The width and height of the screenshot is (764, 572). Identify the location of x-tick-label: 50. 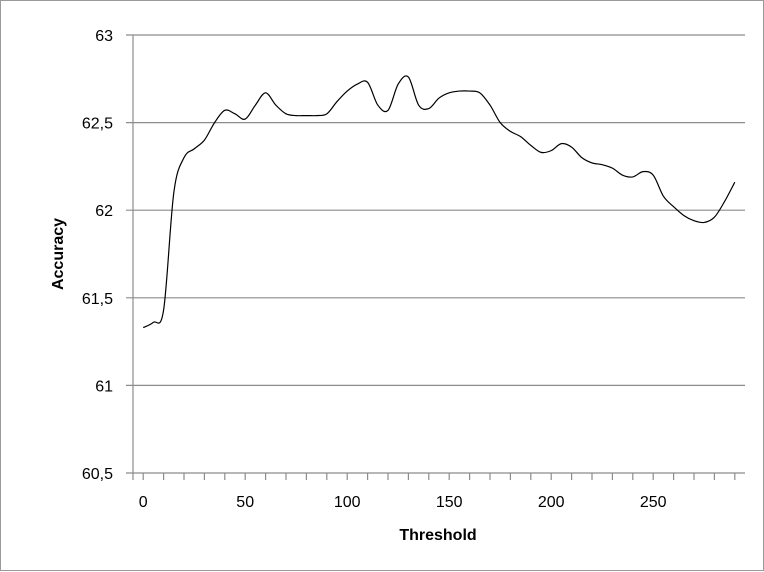
(245, 502).